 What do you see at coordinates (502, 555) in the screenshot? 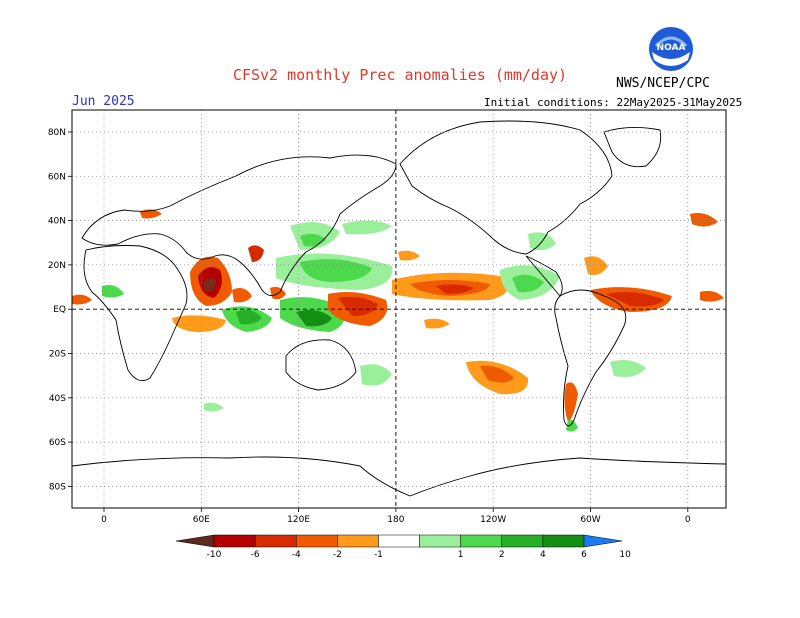
I see `legend-label: 2` at bounding box center [502, 555].